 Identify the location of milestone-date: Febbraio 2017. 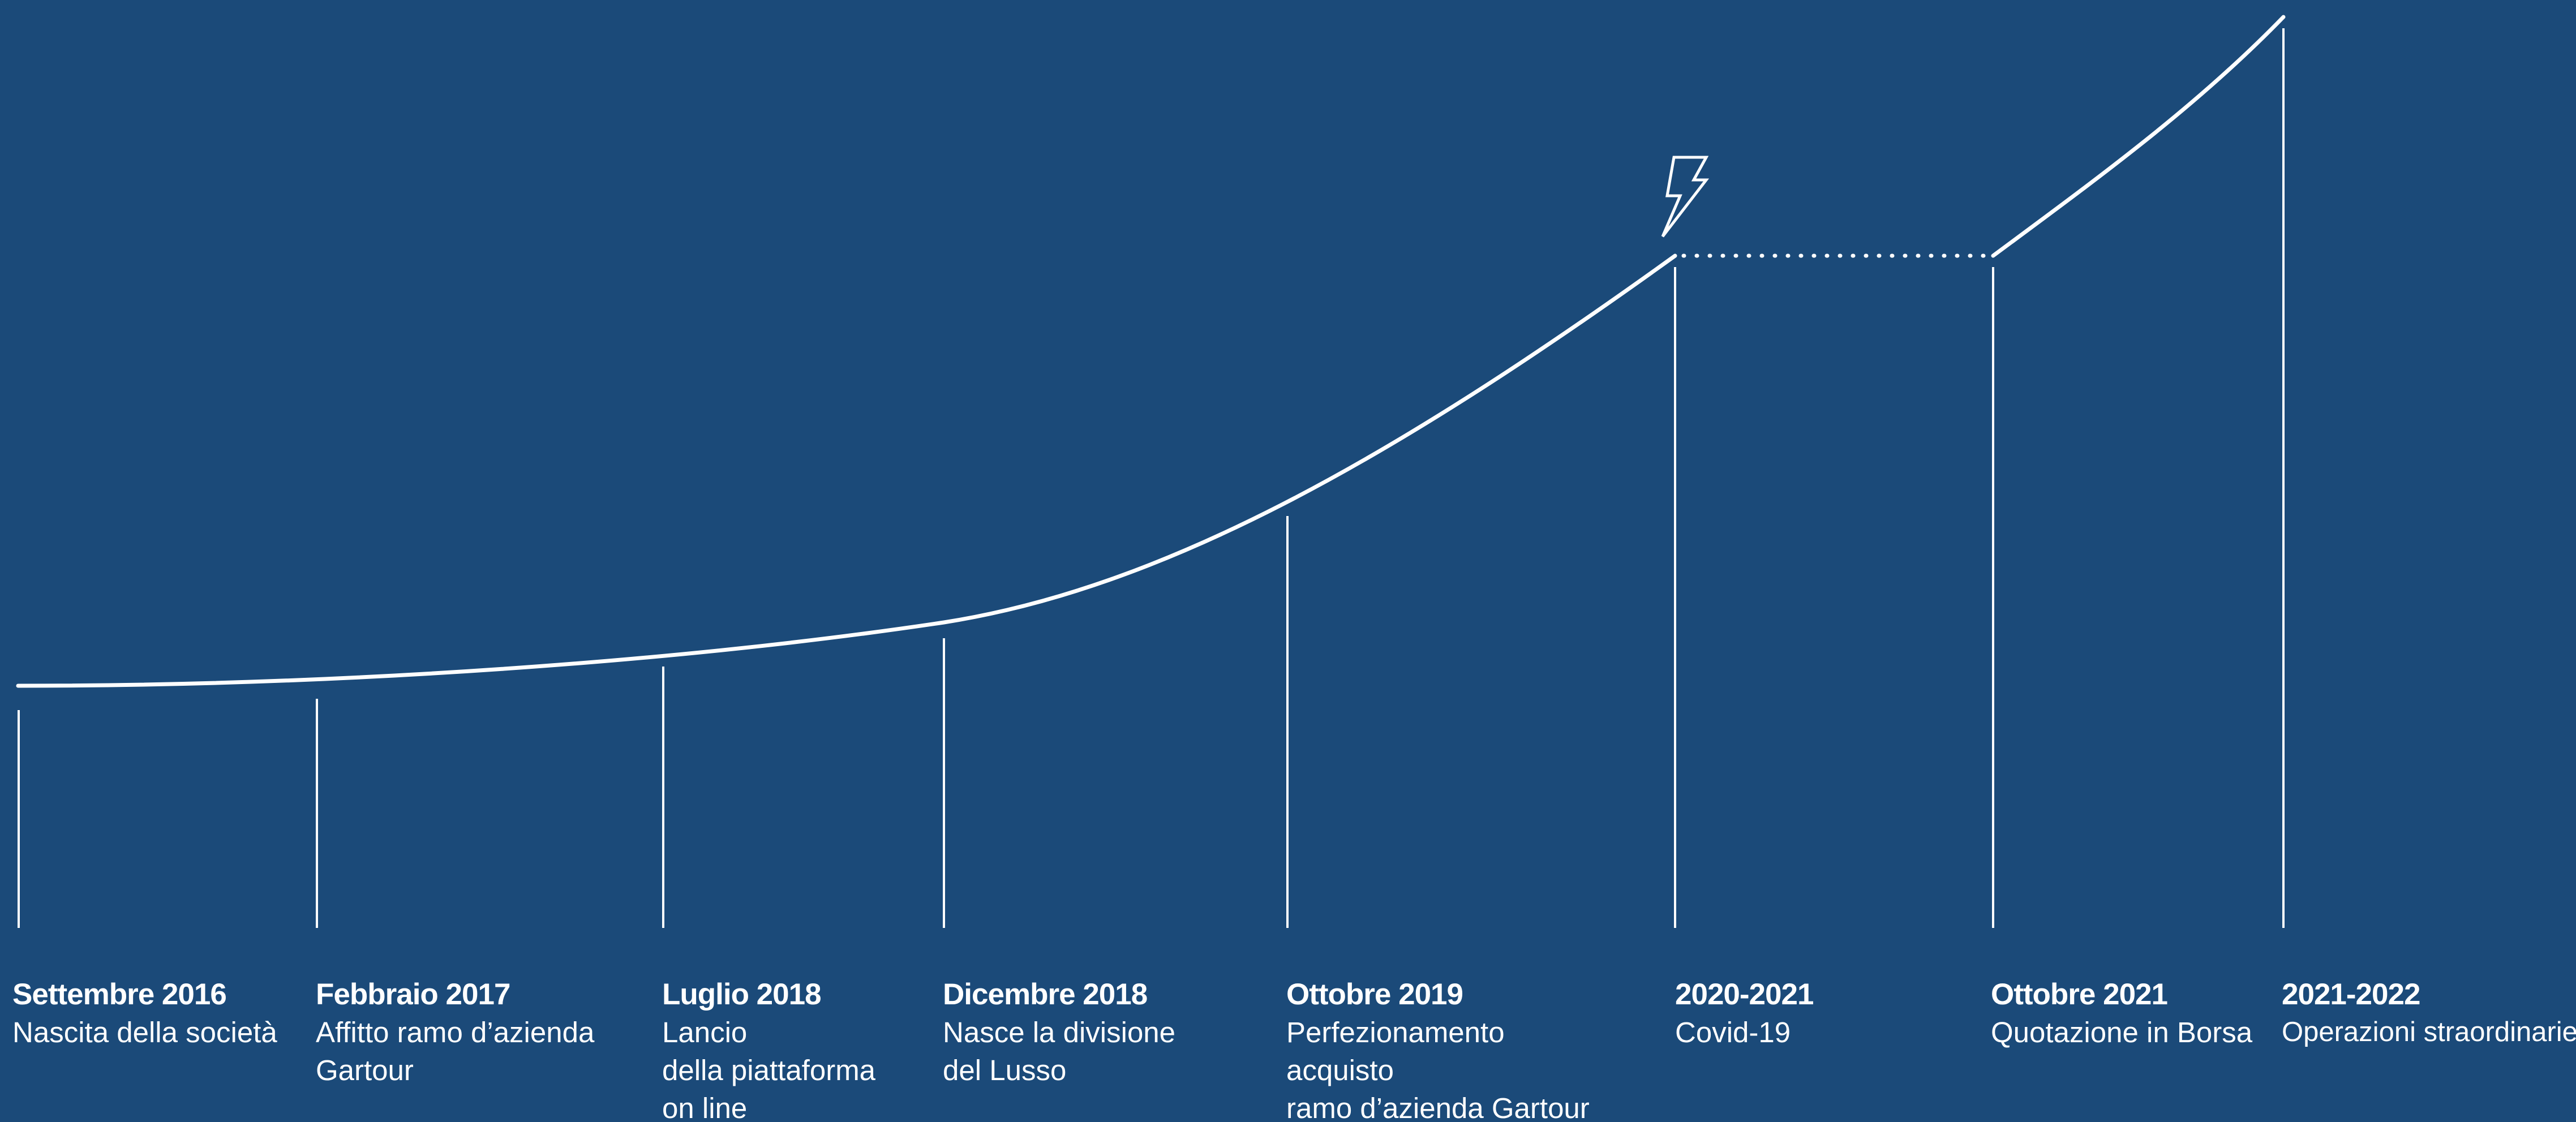
(413, 994).